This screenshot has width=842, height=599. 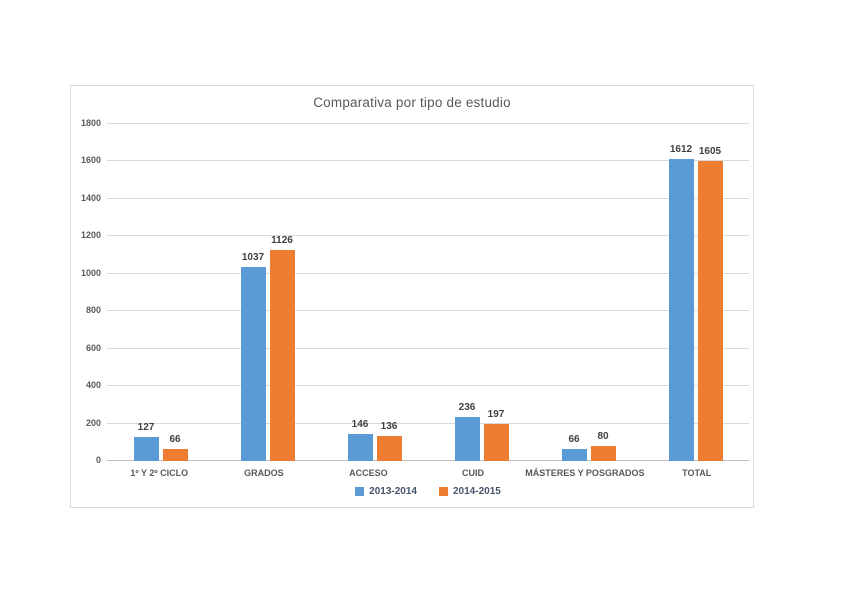 What do you see at coordinates (90, 197) in the screenshot?
I see `y-tick-label: 1400` at bounding box center [90, 197].